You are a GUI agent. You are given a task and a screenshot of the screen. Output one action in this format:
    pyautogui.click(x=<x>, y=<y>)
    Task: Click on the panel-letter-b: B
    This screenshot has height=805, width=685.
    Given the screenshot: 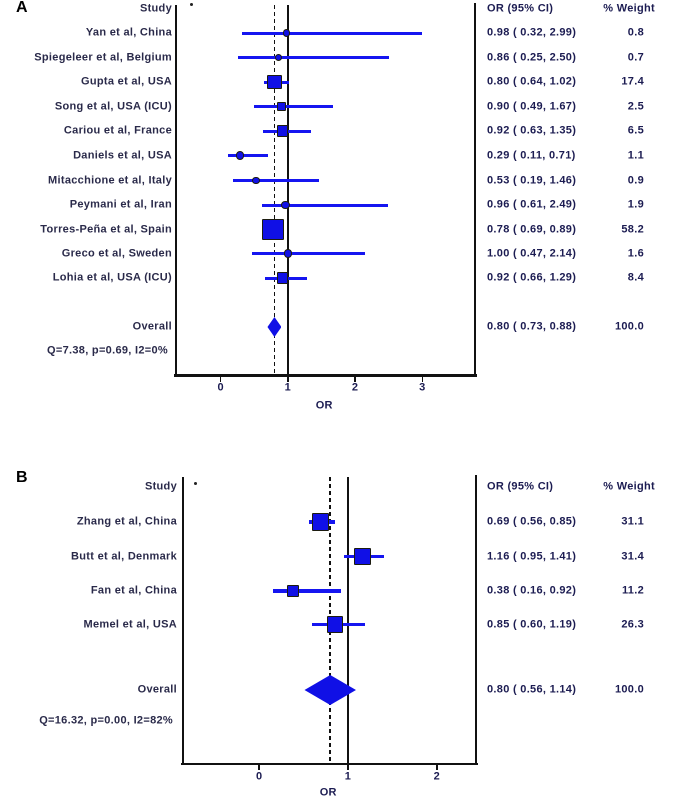 What is the action you would take?
    pyautogui.click(x=22, y=477)
    